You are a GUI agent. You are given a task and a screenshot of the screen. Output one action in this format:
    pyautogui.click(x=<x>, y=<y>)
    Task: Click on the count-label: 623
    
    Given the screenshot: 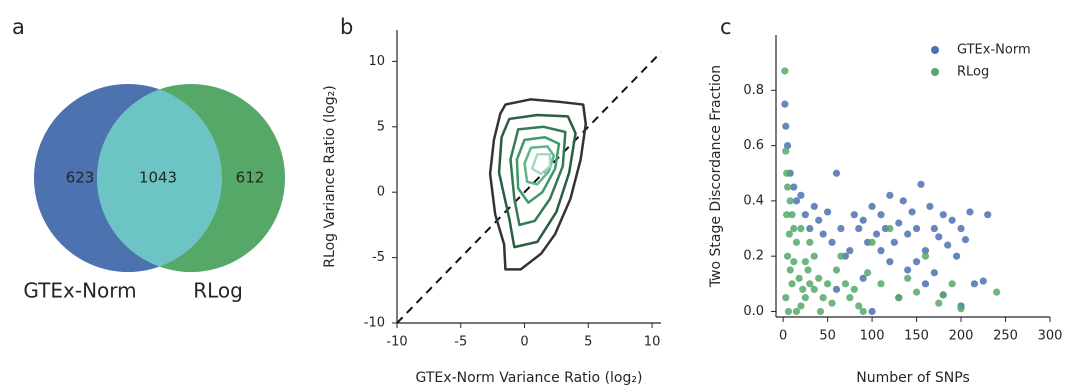 What is the action you would take?
    pyautogui.click(x=80, y=178)
    